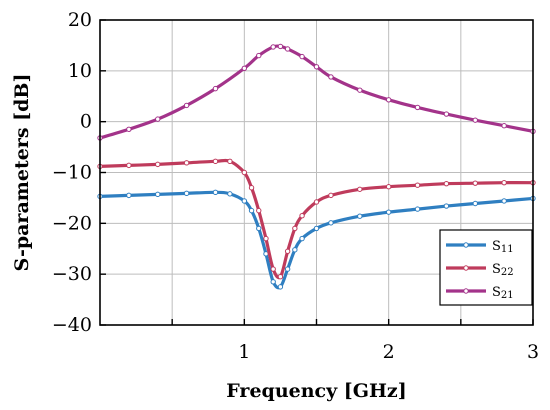  I want to click on legend: S11 S22 S21, so click(486, 267).